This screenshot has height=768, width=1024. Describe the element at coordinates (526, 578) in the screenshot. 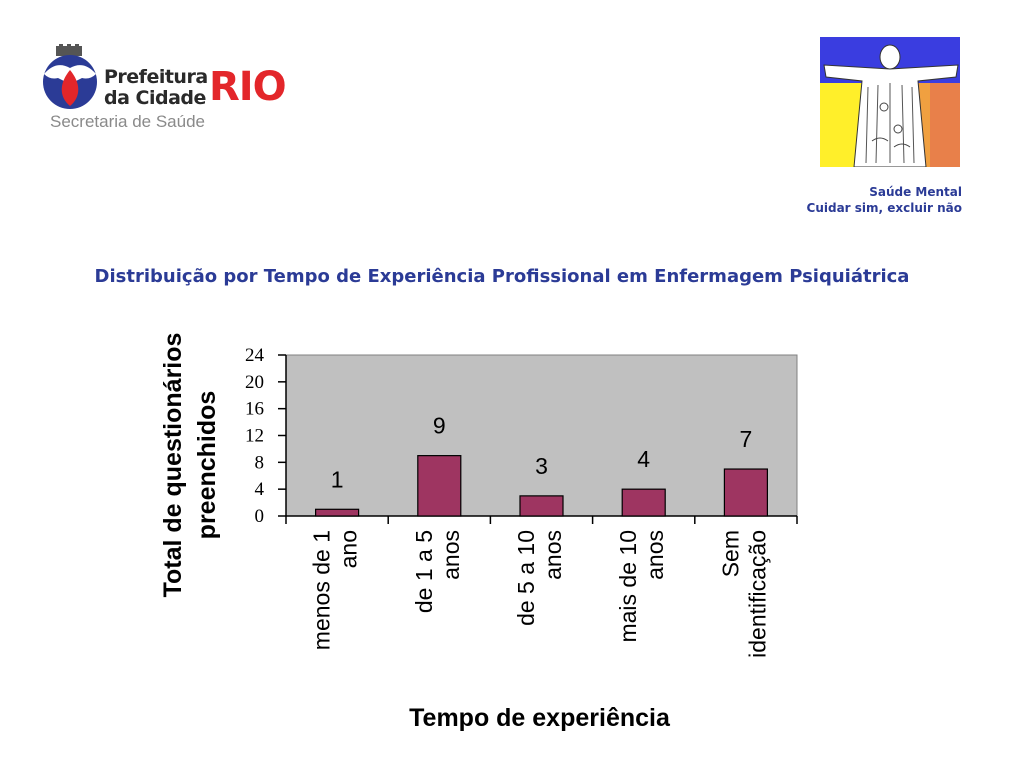

I see `category-label-line: de 5 a 10` at that location.